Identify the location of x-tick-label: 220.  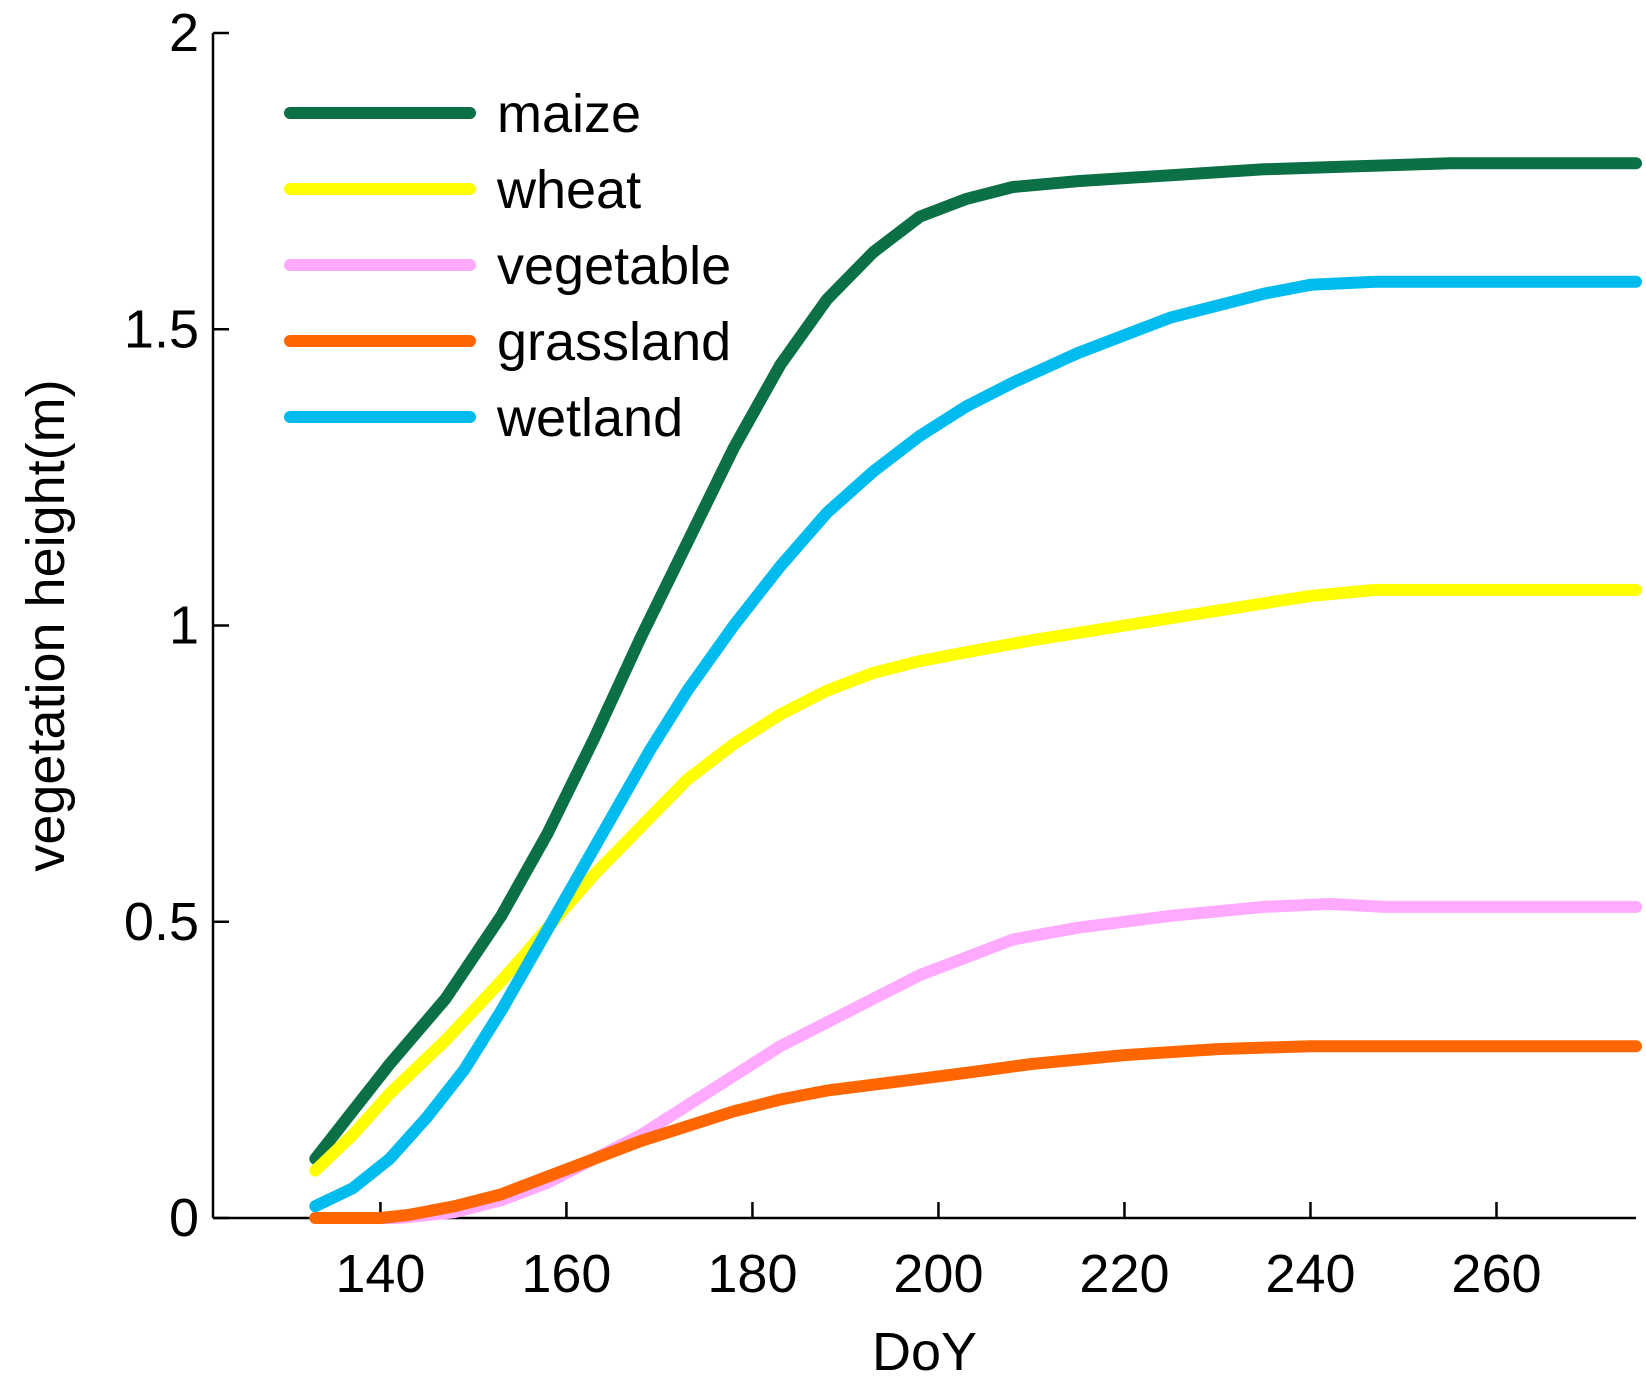
(1124, 1274).